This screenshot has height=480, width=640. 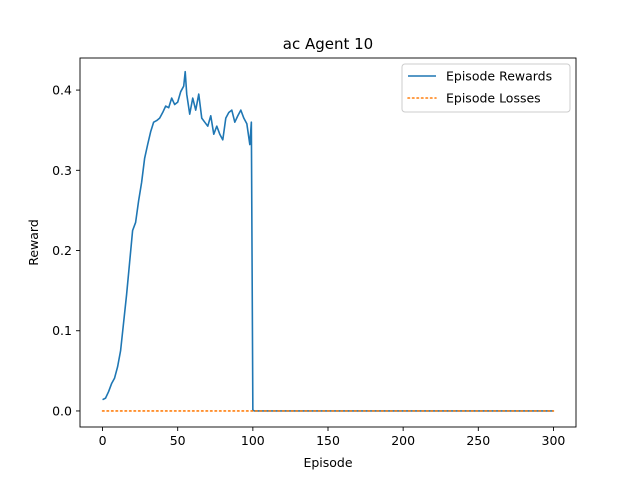 I want to click on y-axis-label: Reward, so click(x=33, y=242).